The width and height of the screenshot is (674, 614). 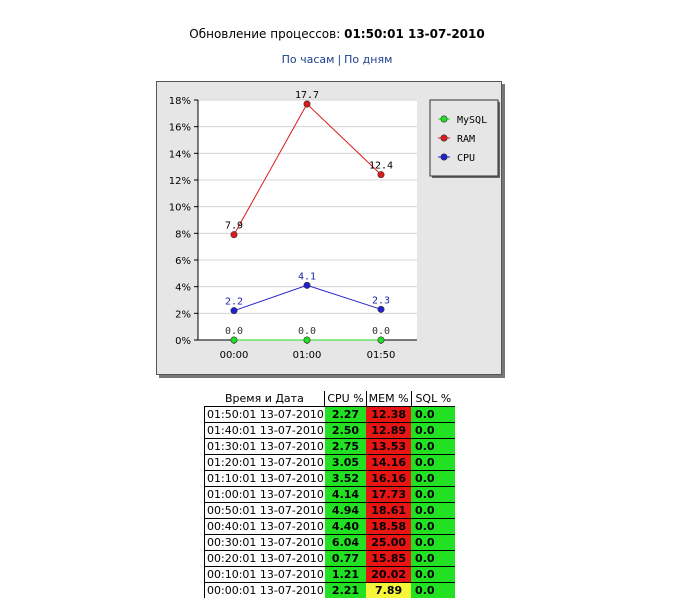 What do you see at coordinates (345, 574) in the screenshot?
I see `cpu-cell: 1.21` at bounding box center [345, 574].